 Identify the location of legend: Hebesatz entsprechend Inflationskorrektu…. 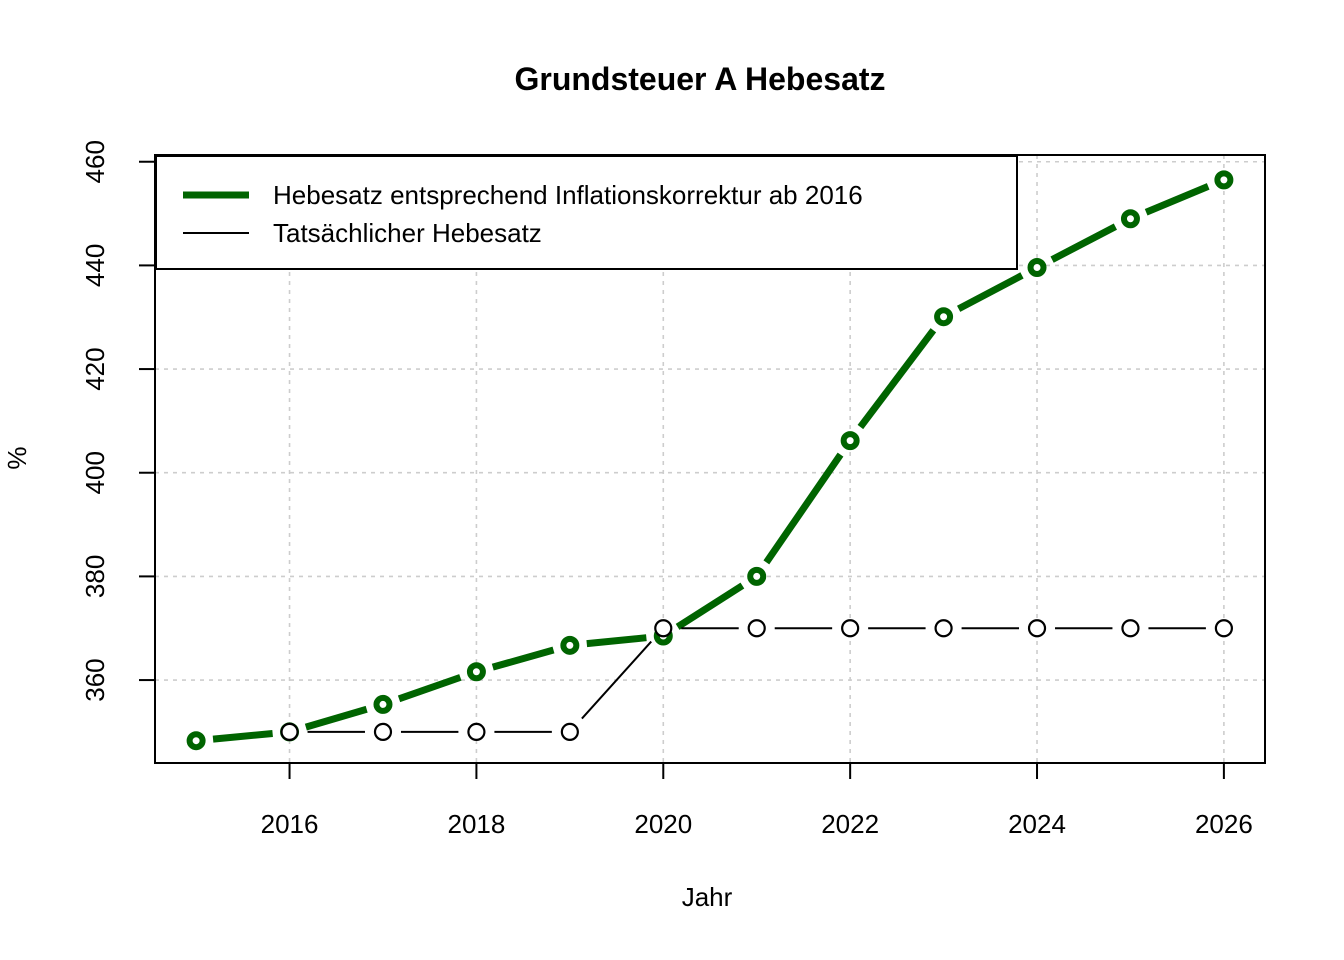
(586, 212).